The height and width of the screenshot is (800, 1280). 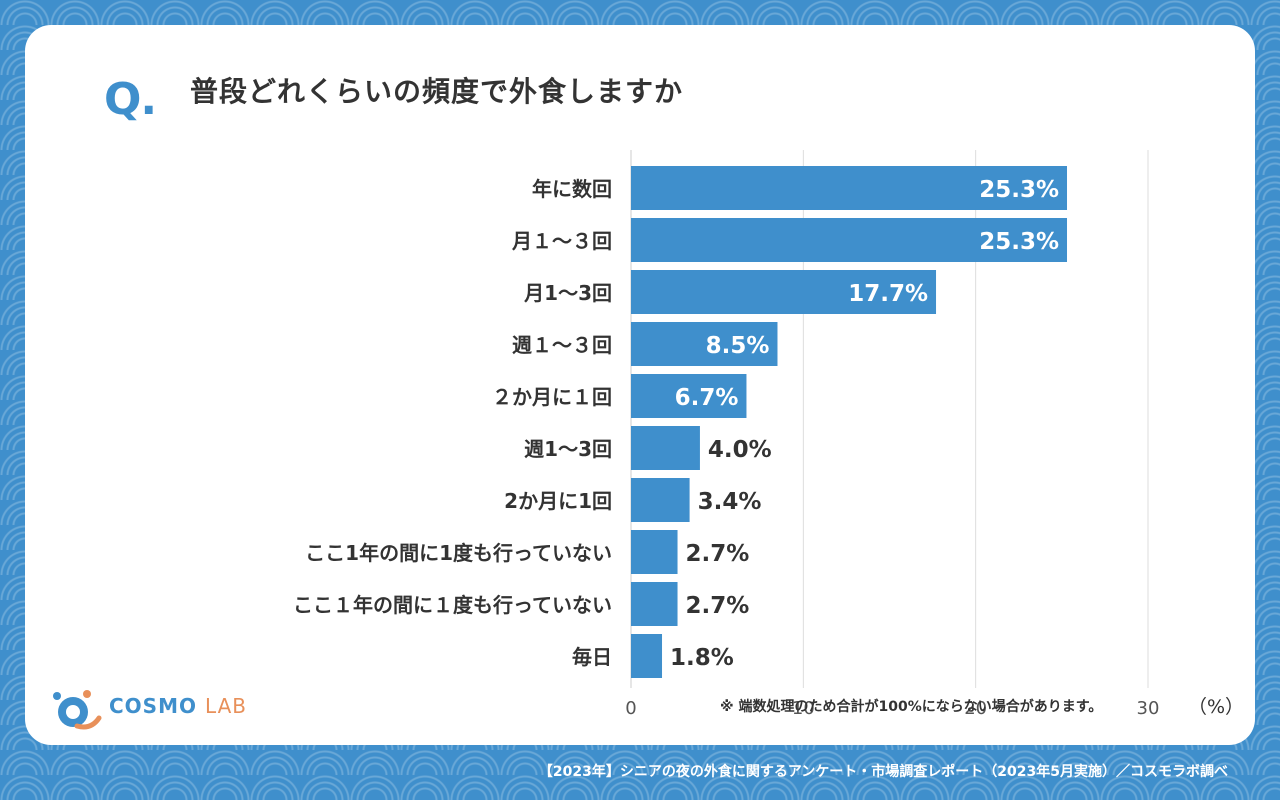 What do you see at coordinates (740, 450) in the screenshot?
I see `data-label: 4.0%` at bounding box center [740, 450].